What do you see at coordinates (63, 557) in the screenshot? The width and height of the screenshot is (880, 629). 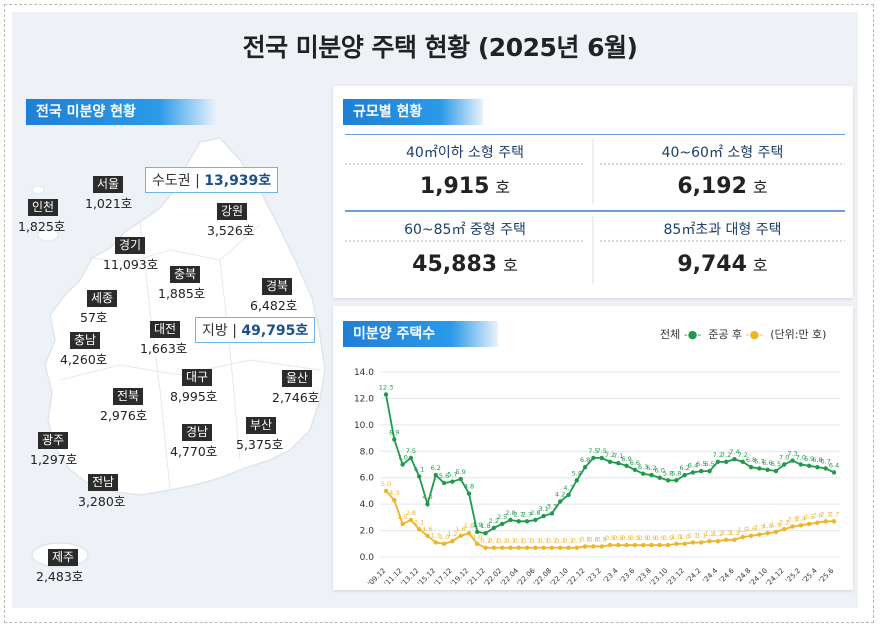 I see `region-name-16: 제주` at bounding box center [63, 557].